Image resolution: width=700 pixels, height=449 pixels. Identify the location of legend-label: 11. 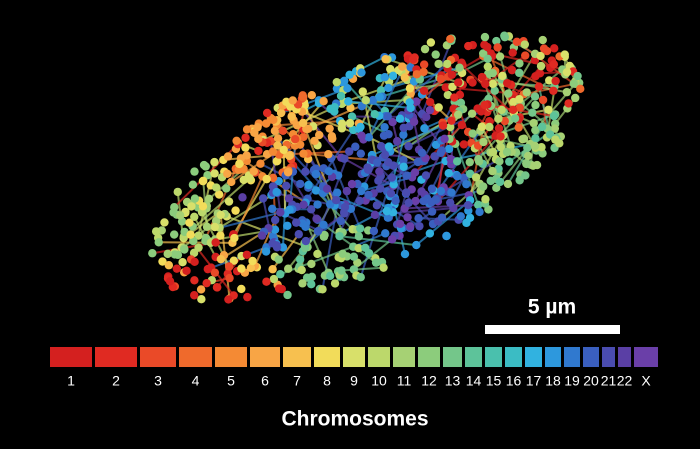
(404, 381).